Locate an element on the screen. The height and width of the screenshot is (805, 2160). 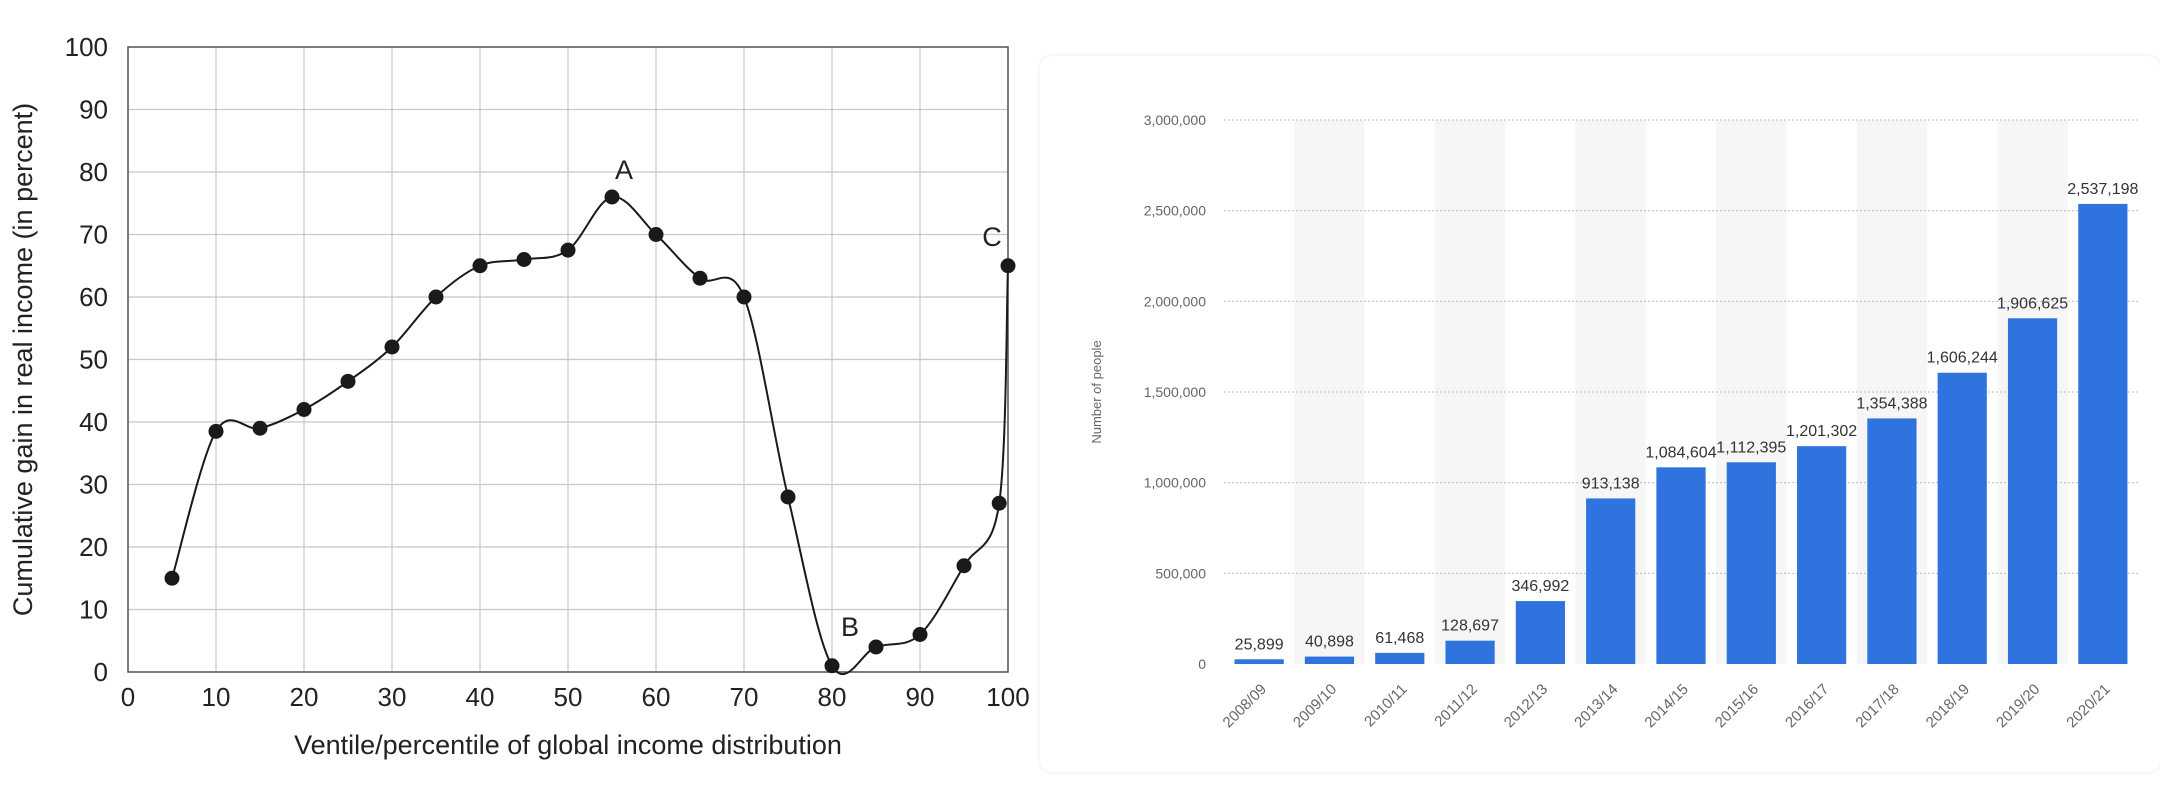
x-tick-label: 80 is located at coordinates (832, 697).